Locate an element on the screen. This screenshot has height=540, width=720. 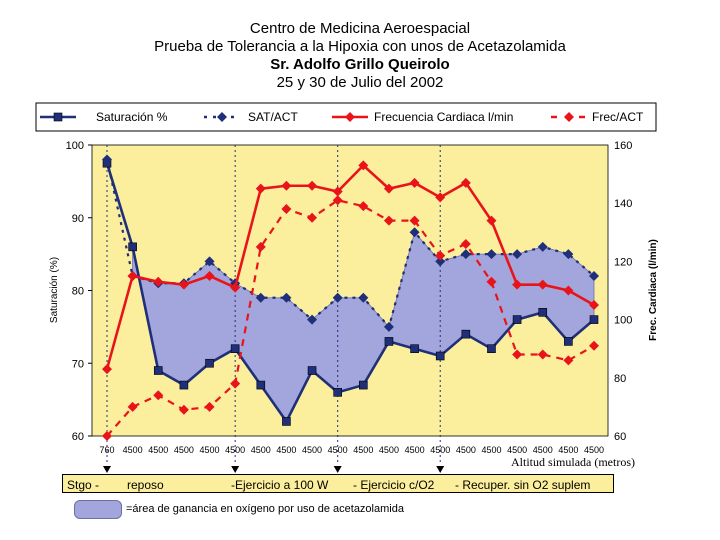
x-tick-label: 760 is located at coordinates (106, 450).